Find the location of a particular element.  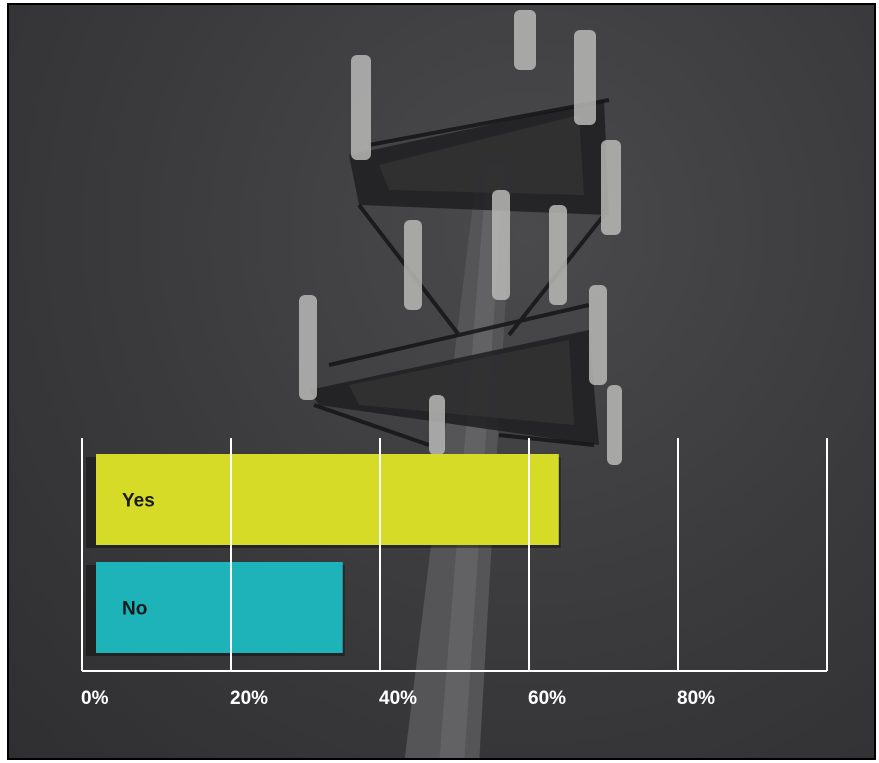

x-tick-label: 0% is located at coordinates (95, 698).